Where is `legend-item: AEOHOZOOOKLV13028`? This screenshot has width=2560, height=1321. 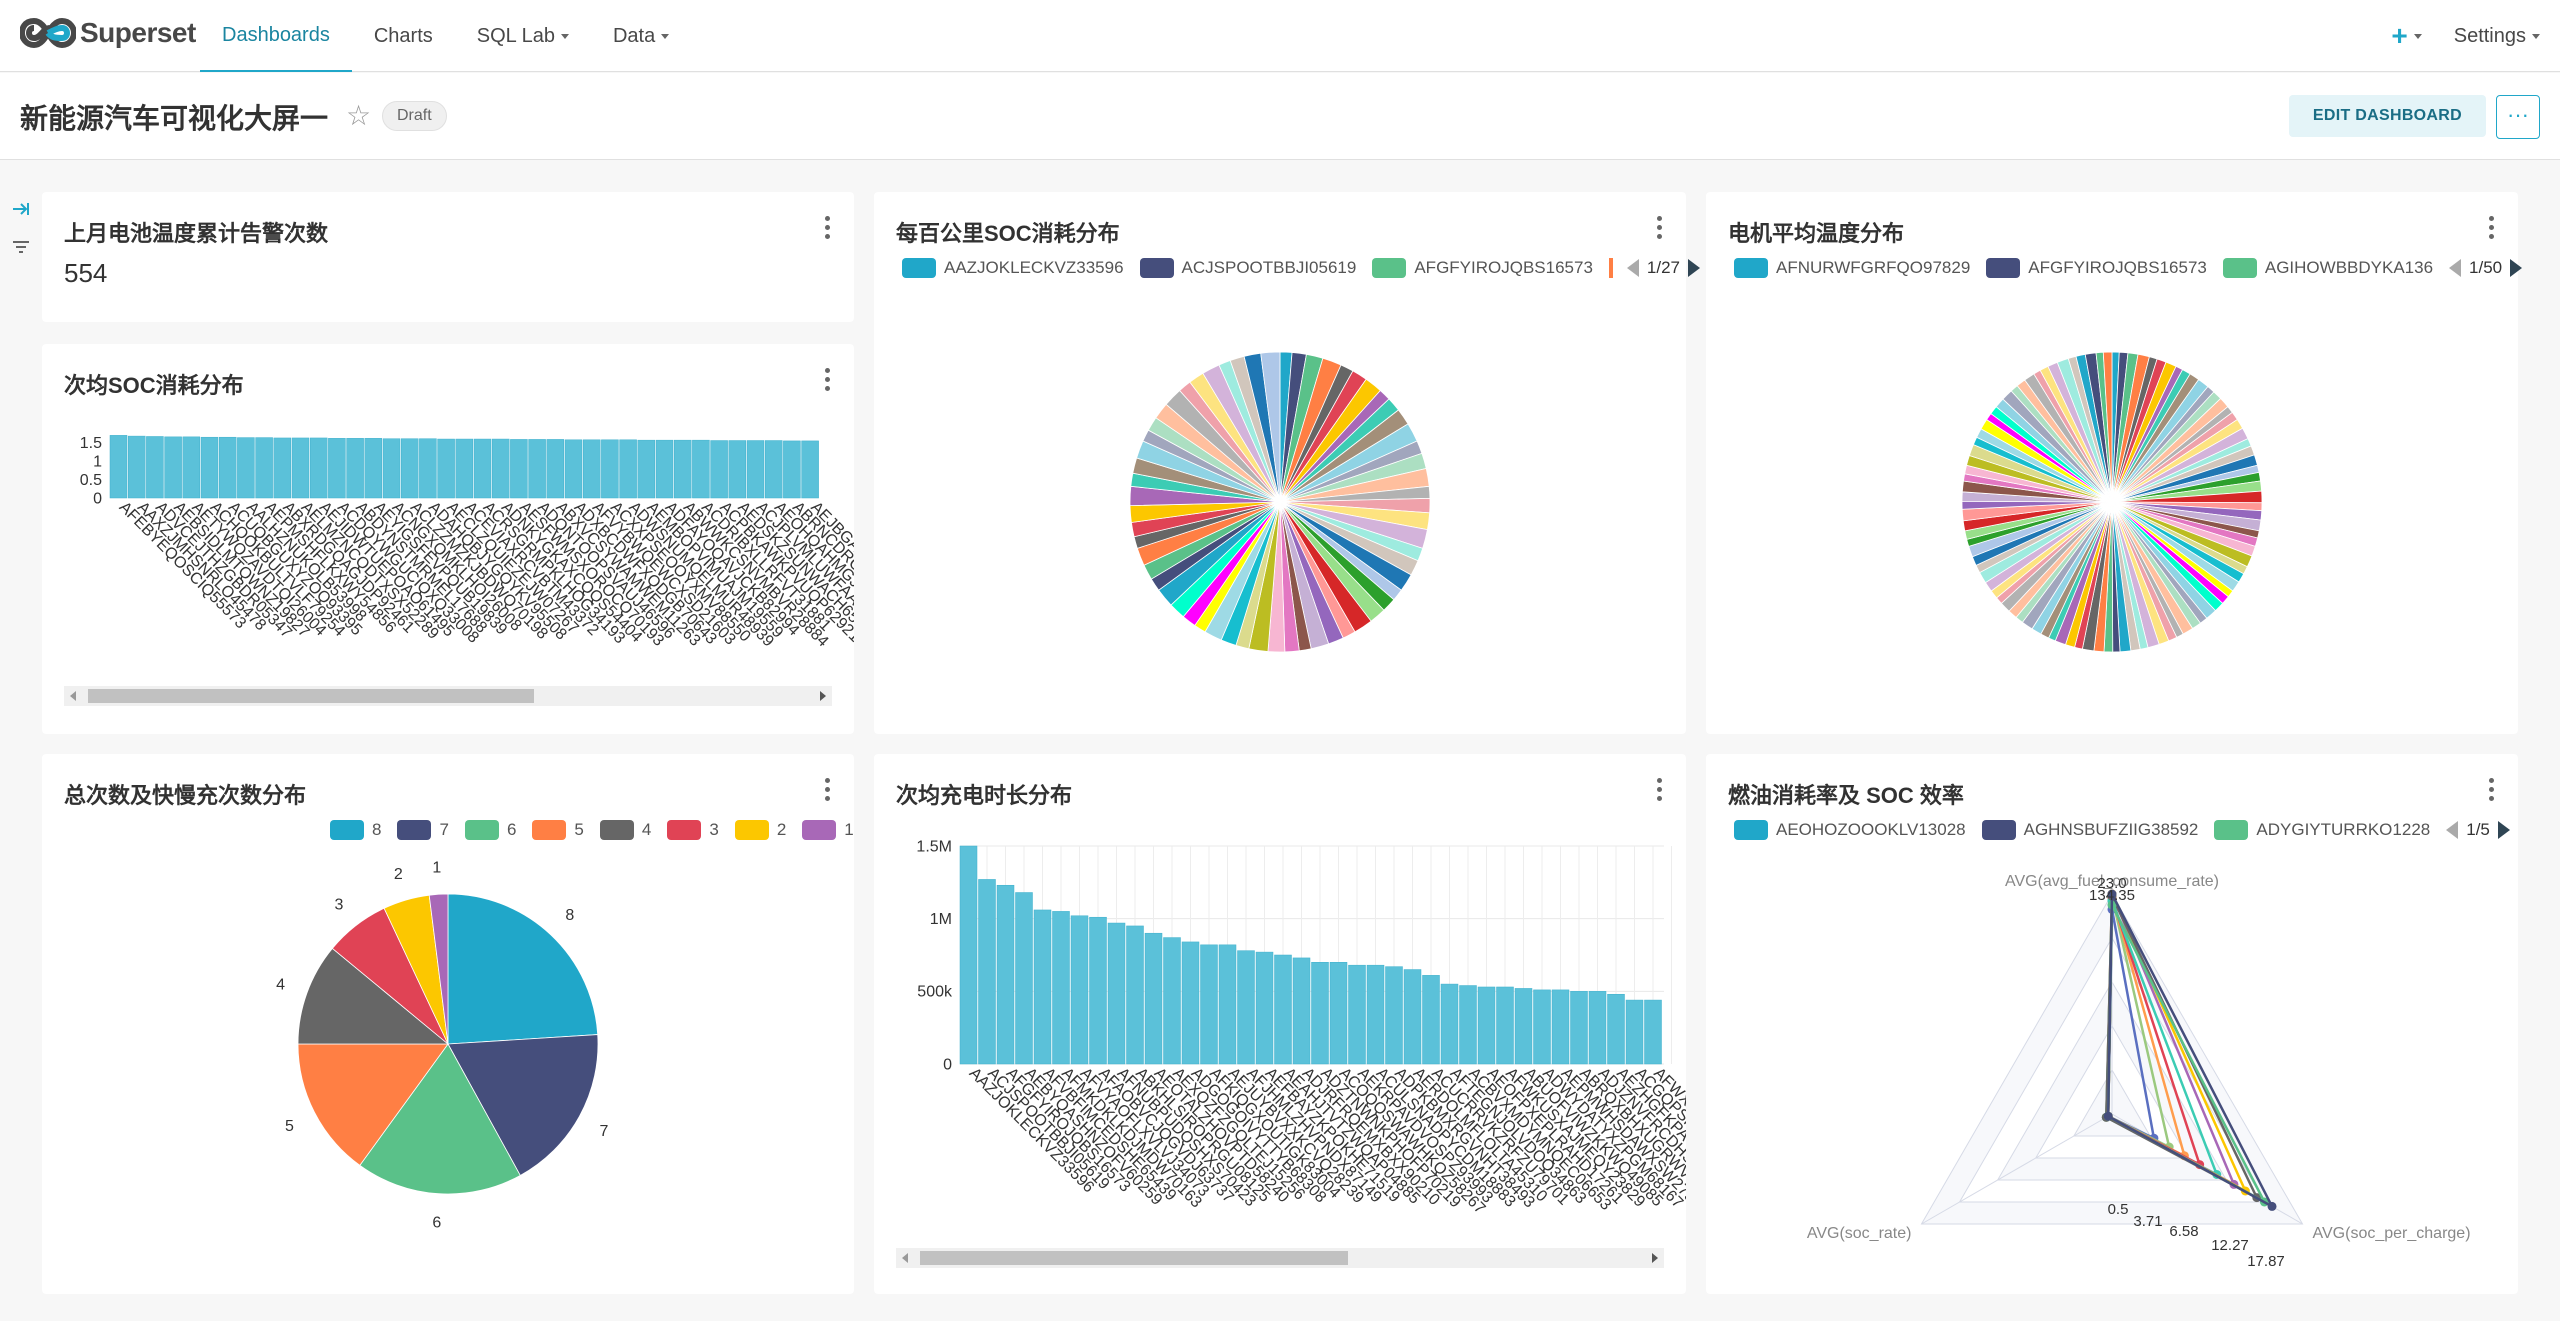
legend-item: AEOHOZOOOKLV13028 is located at coordinates (1850, 830).